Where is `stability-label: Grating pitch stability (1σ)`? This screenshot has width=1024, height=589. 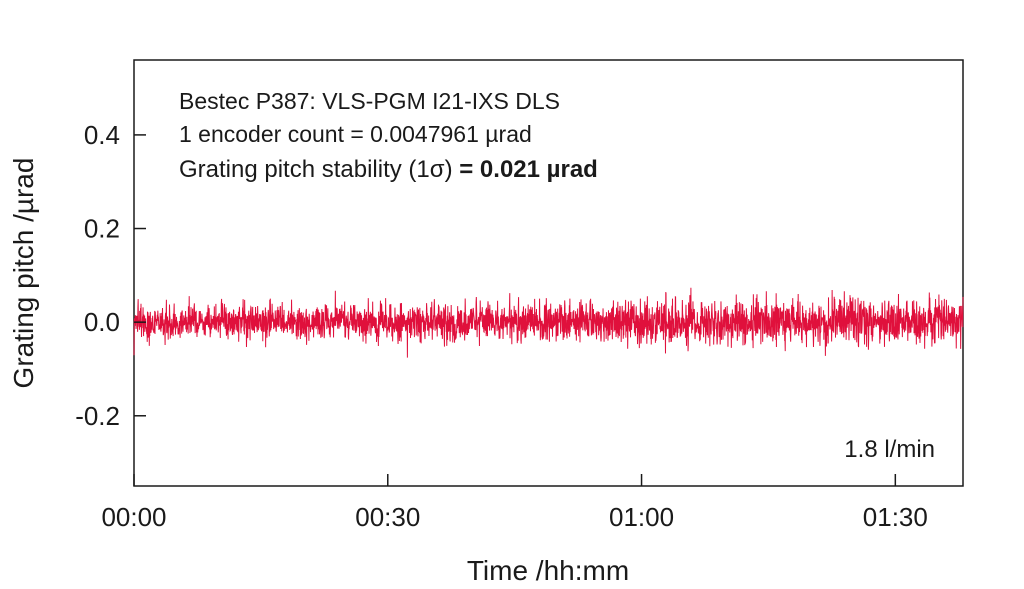 stability-label: Grating pitch stability (1σ) is located at coordinates (316, 169).